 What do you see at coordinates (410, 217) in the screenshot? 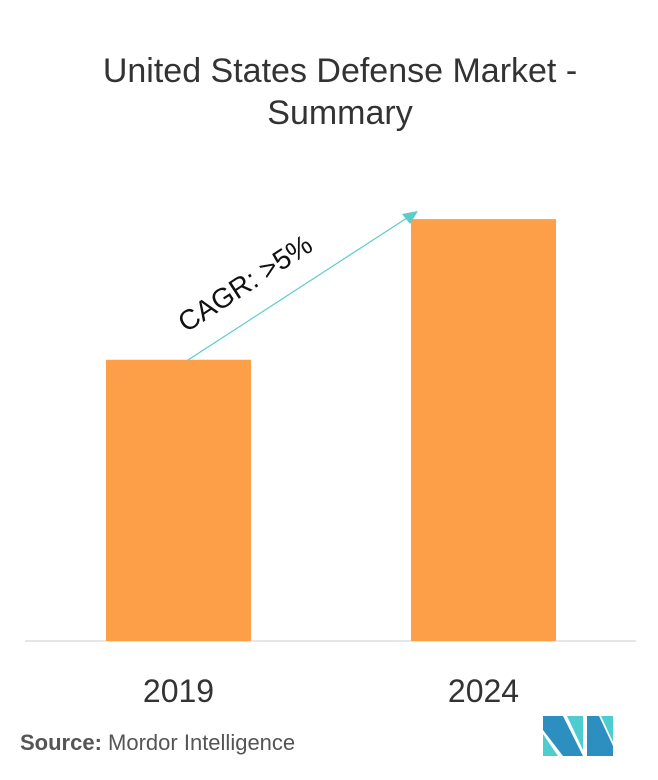
I see `cagr-arrowhead` at bounding box center [410, 217].